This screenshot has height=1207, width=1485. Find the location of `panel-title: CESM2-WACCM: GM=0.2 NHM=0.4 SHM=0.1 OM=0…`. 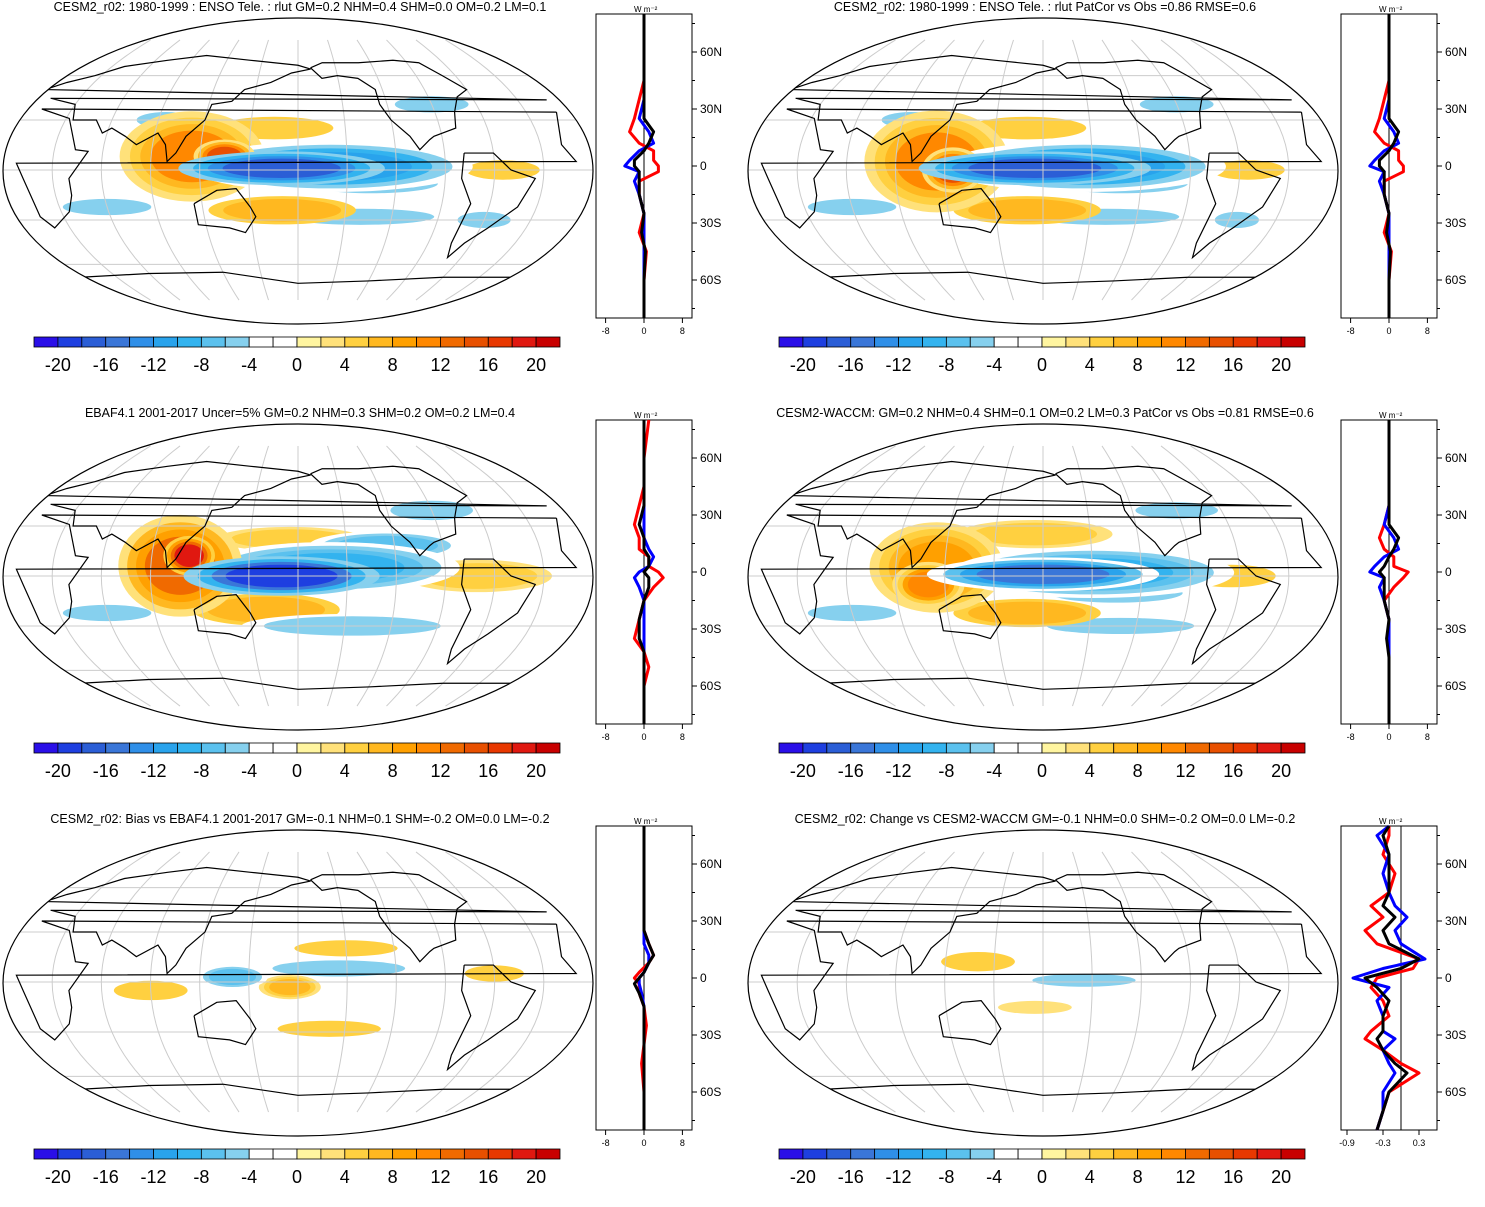

panel-title: CESM2-WACCM: GM=0.2 NHM=0.4 SHM=0.1 OM=0… is located at coordinates (1045, 413).